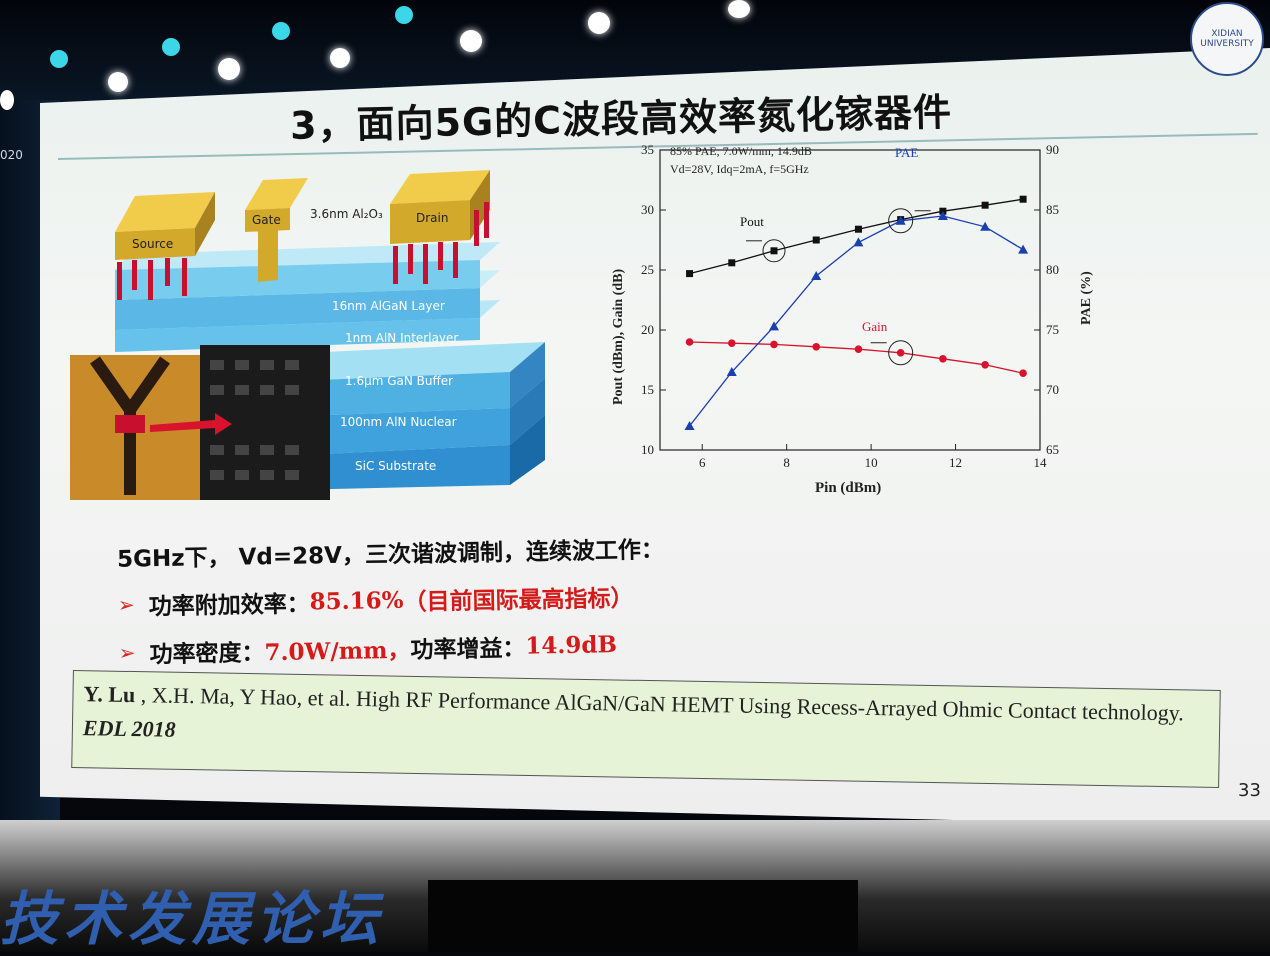 This screenshot has width=1270, height=956. What do you see at coordinates (388, 306) in the screenshot?
I see `algan-label: 16nm AlGaN Layer` at bounding box center [388, 306].